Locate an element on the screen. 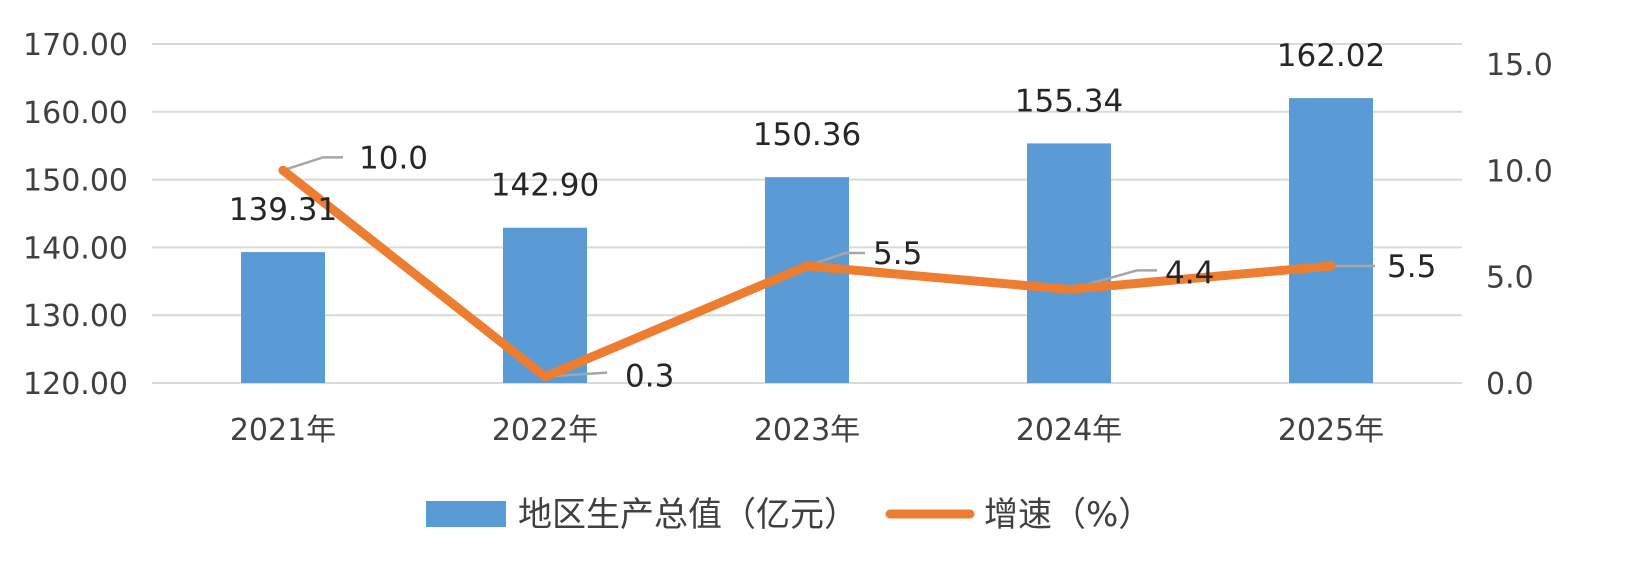 The height and width of the screenshot is (586, 1632). legend-swatch-gdp is located at coordinates (466, 514).